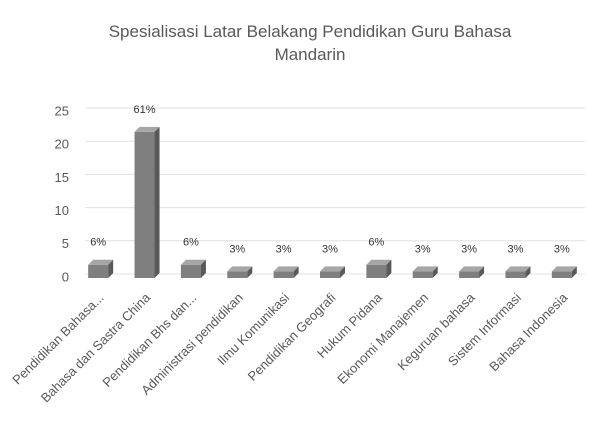  What do you see at coordinates (65, 276) in the screenshot?
I see `y-tick-label: 0` at bounding box center [65, 276].